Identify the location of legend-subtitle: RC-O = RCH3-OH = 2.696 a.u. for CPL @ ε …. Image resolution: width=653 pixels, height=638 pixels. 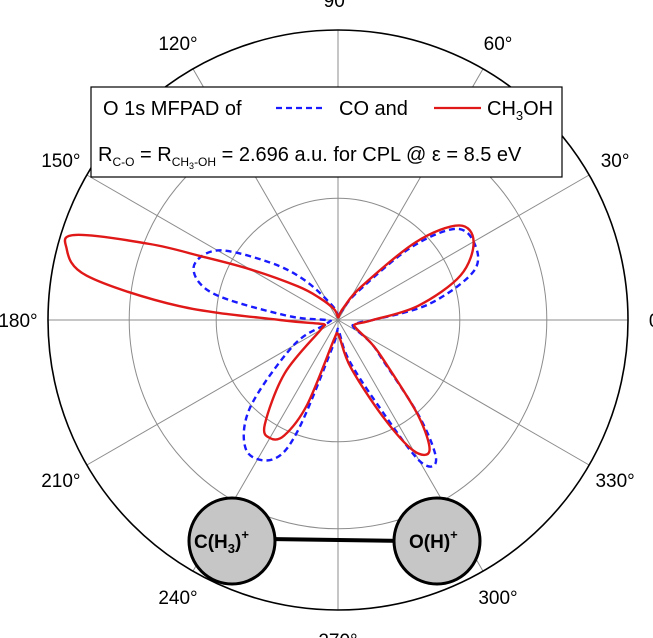
(310, 157).